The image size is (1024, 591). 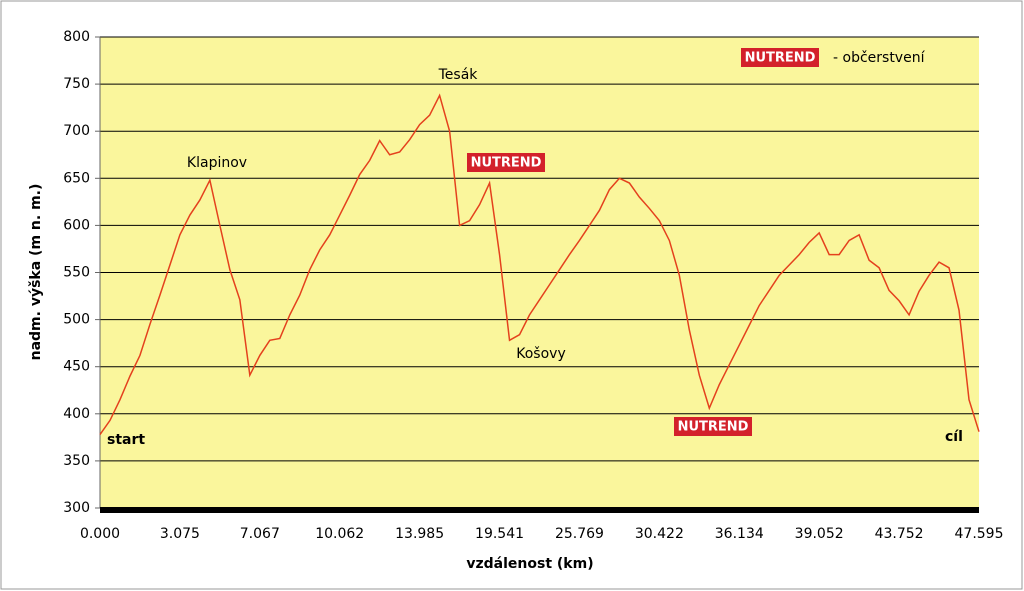 I want to click on y-tick-label: 300, so click(x=76, y=508).